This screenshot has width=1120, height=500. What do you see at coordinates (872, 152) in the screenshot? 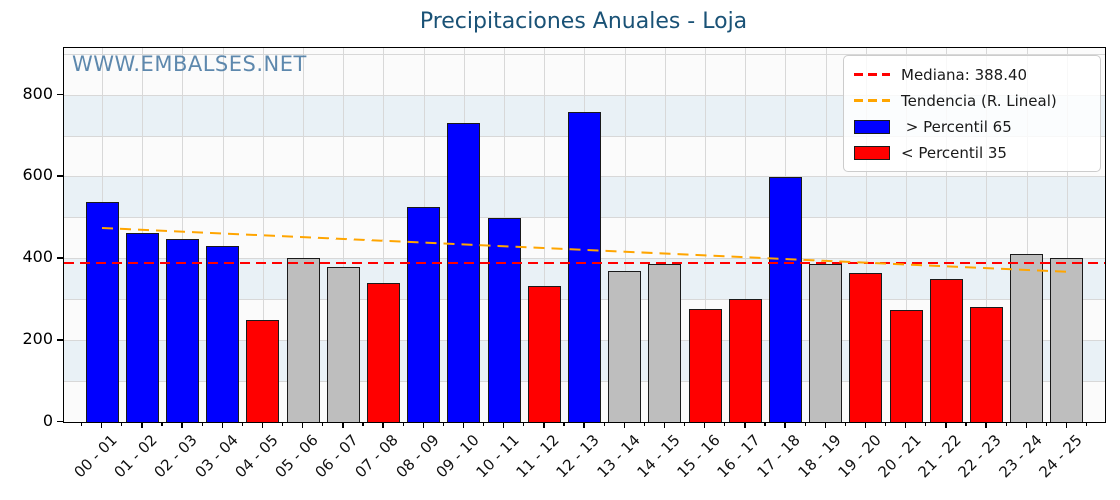
I see `red-patch-sample` at bounding box center [872, 152].